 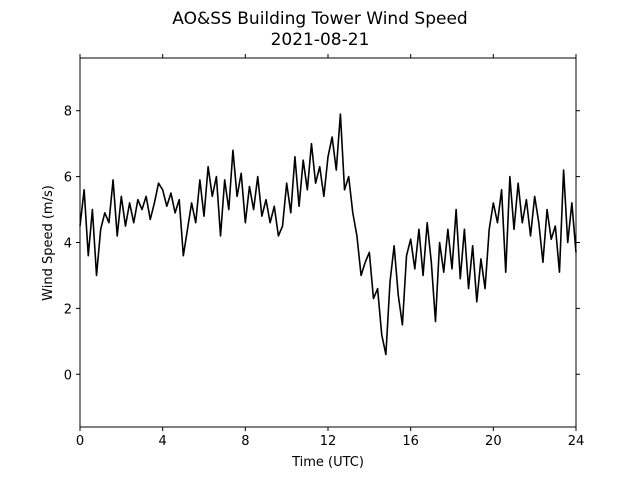 What do you see at coordinates (68, 244) in the screenshot?
I see `y-tick-label: 4` at bounding box center [68, 244].